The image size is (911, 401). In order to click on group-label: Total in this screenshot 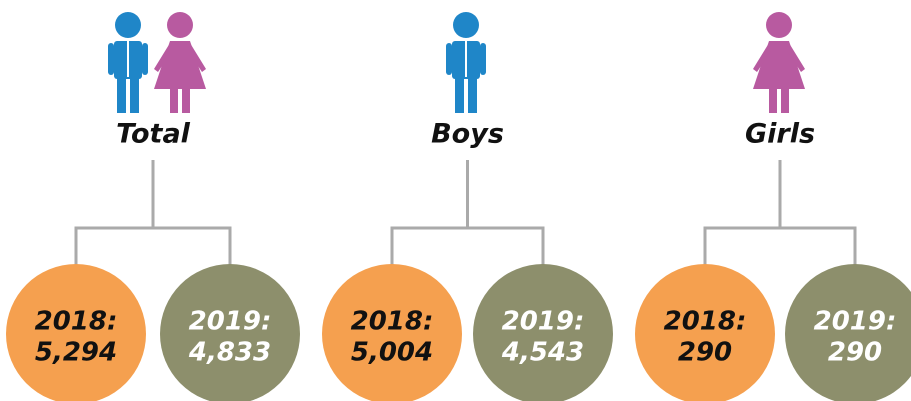, I will do `click(153, 134)`.